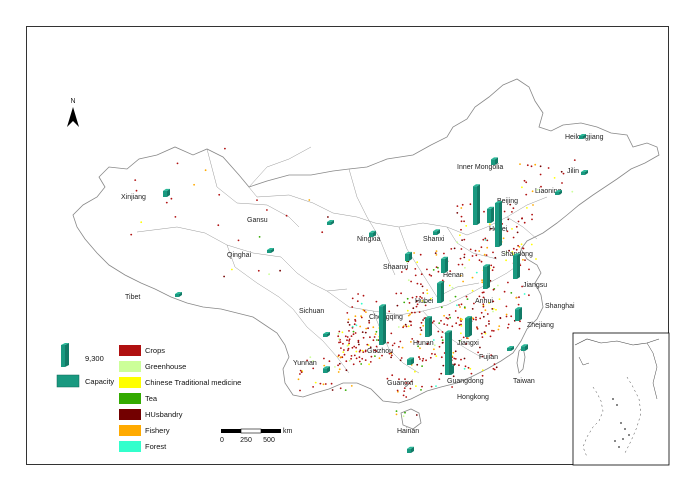 The height and width of the screenshot is (493, 700). I want to click on region-label-shanghai: Shanghai, so click(560, 306).